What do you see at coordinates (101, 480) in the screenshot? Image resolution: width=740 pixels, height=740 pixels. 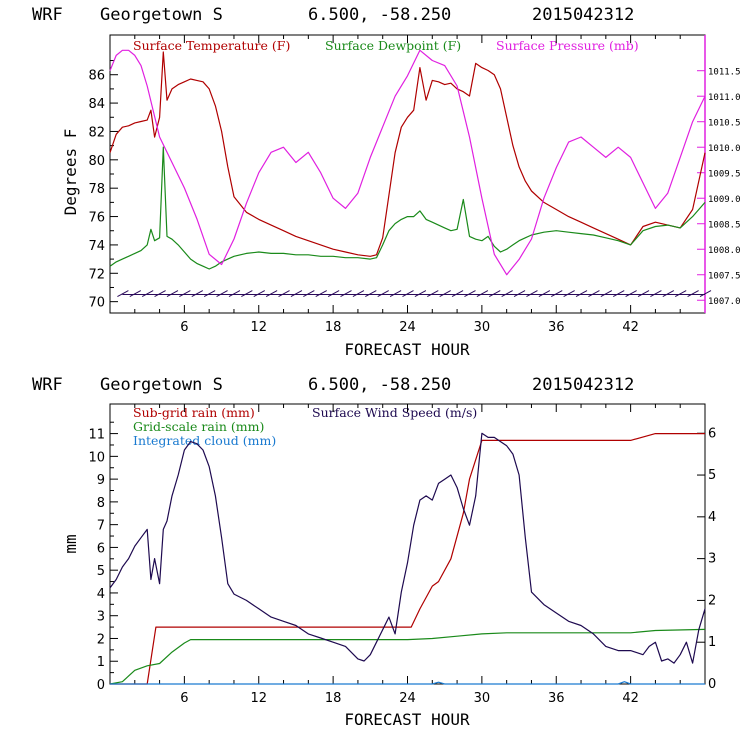 I see `bottom-y-tick-label: 9` at bounding box center [101, 480].